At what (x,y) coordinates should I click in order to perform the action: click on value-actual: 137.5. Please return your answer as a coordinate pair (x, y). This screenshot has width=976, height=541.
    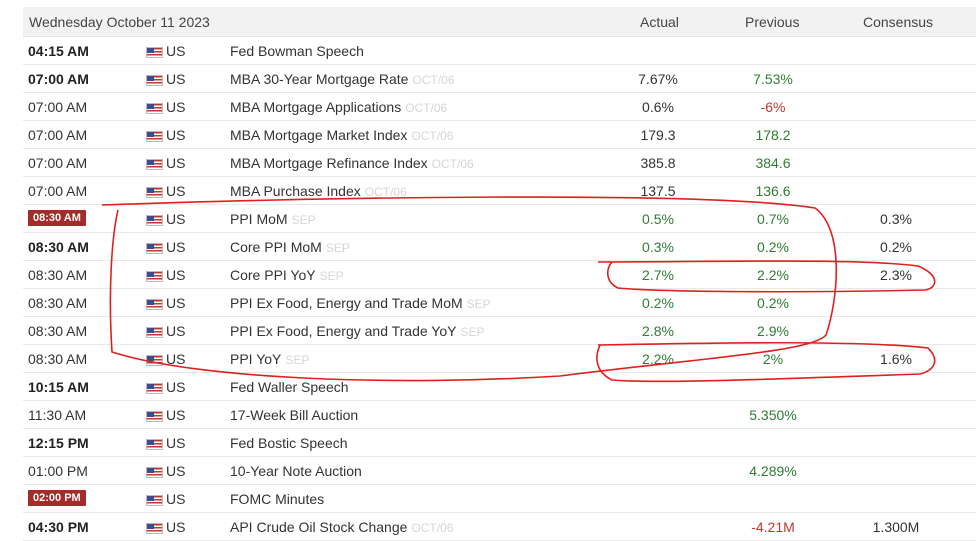
    Looking at the image, I should click on (658, 191).